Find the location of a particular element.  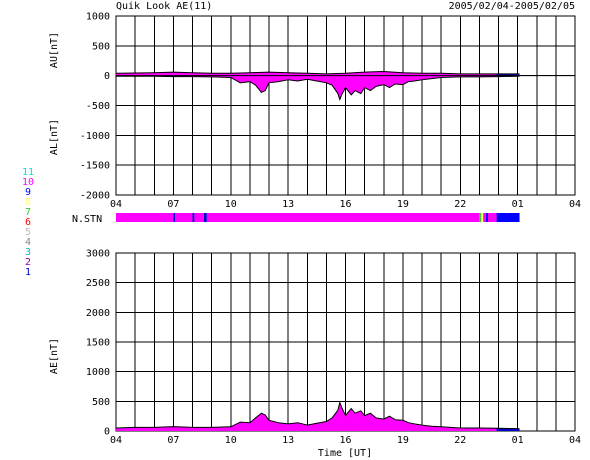

legend-station-10: 10 is located at coordinates (28, 182).